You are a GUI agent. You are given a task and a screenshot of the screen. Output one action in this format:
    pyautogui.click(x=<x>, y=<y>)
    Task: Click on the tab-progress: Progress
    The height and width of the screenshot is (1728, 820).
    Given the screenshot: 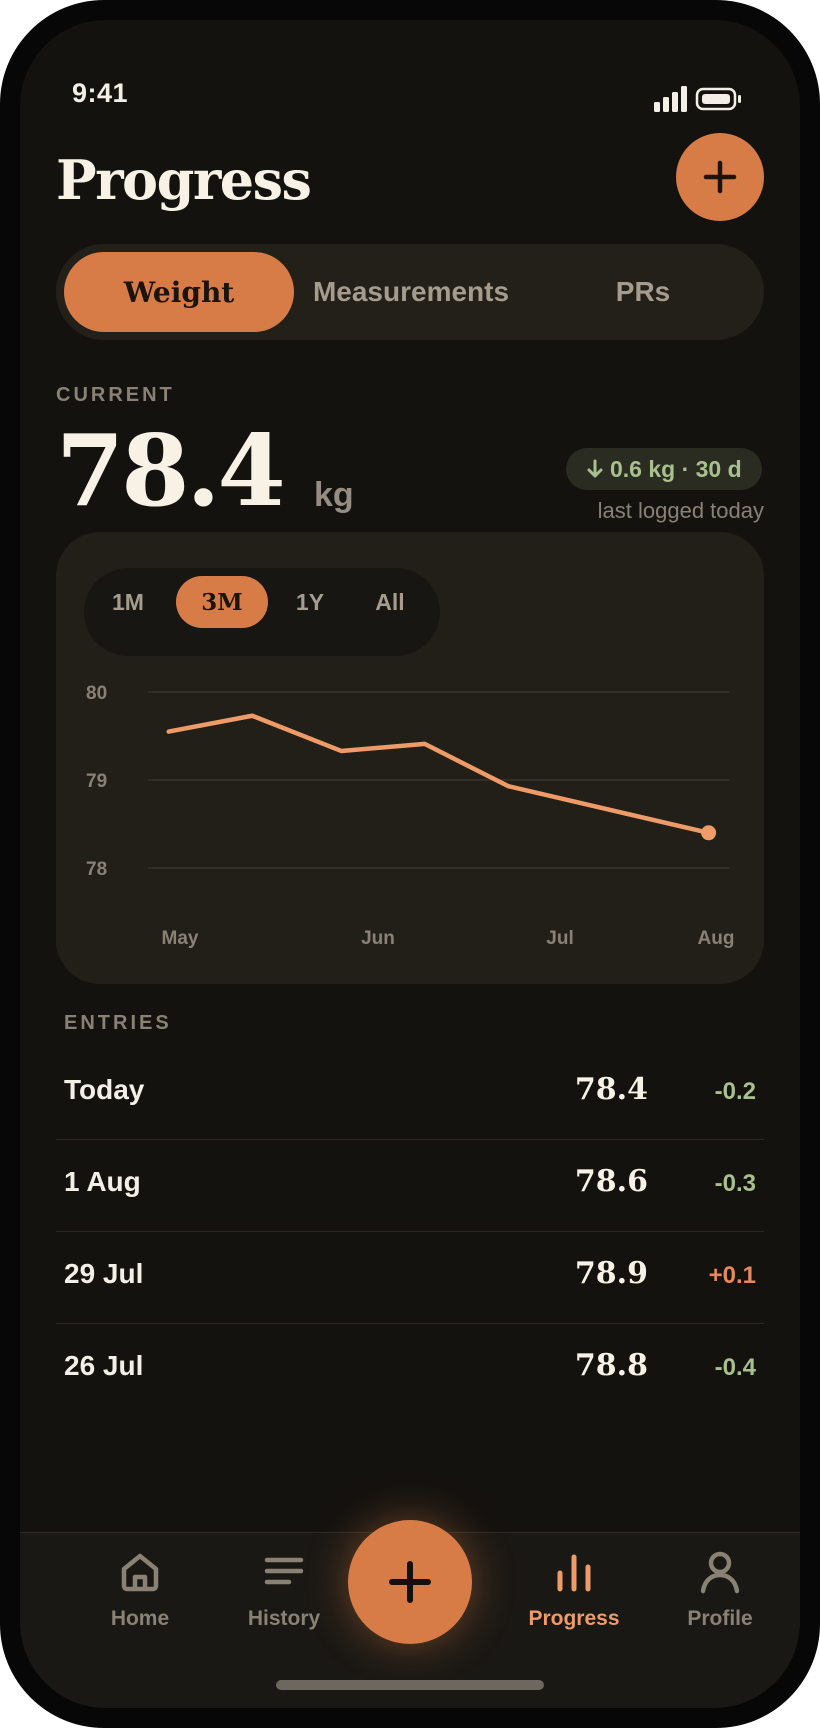 What is the action you would take?
    pyautogui.click(x=574, y=1590)
    